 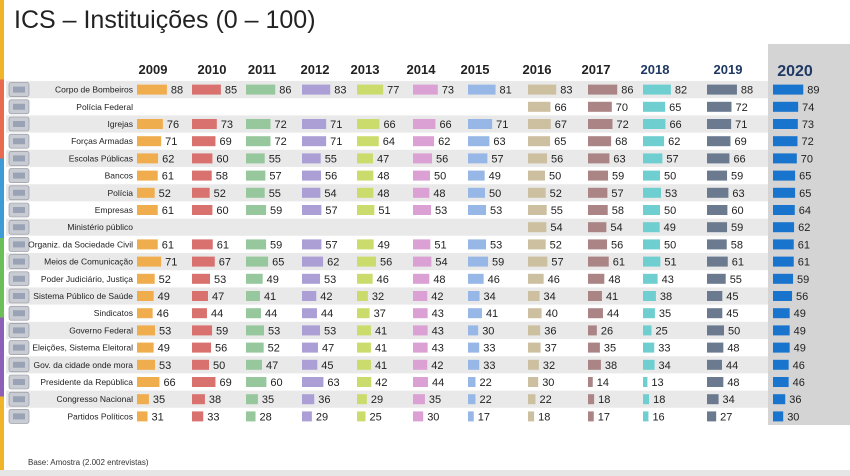 What do you see at coordinates (177, 91) in the screenshot?
I see `data-label: 88` at bounding box center [177, 91].